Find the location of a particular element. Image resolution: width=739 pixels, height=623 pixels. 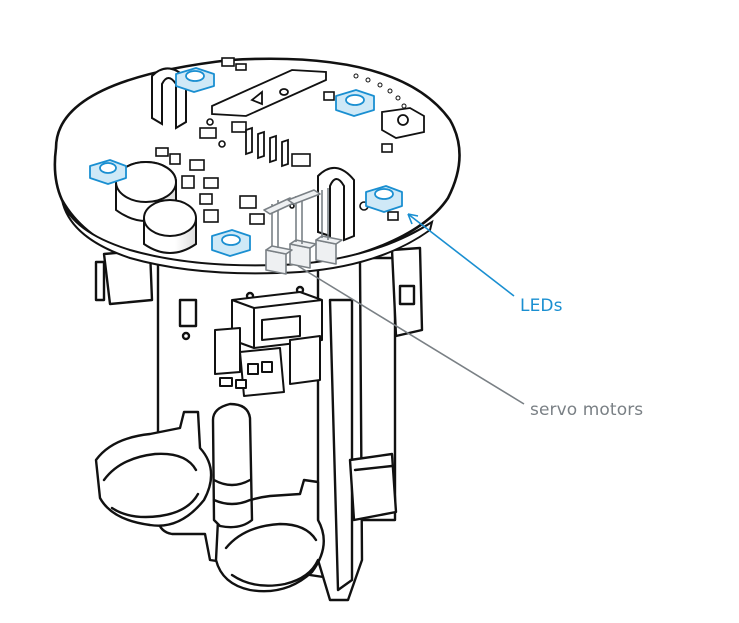

switch is located at coordinates (403, 123).